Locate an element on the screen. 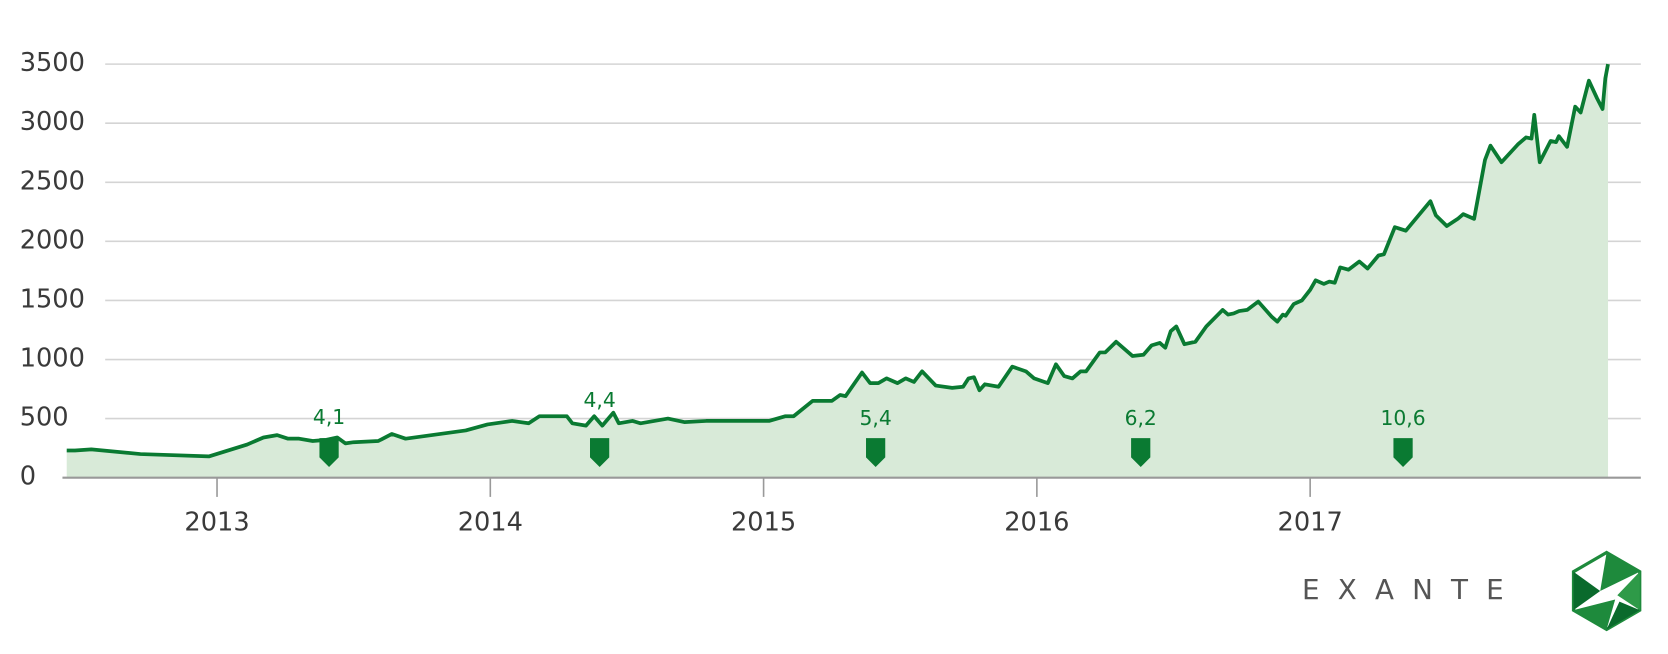 This screenshot has width=1668, height=654. logo-text: EXANTE is located at coordinates (1412, 589).